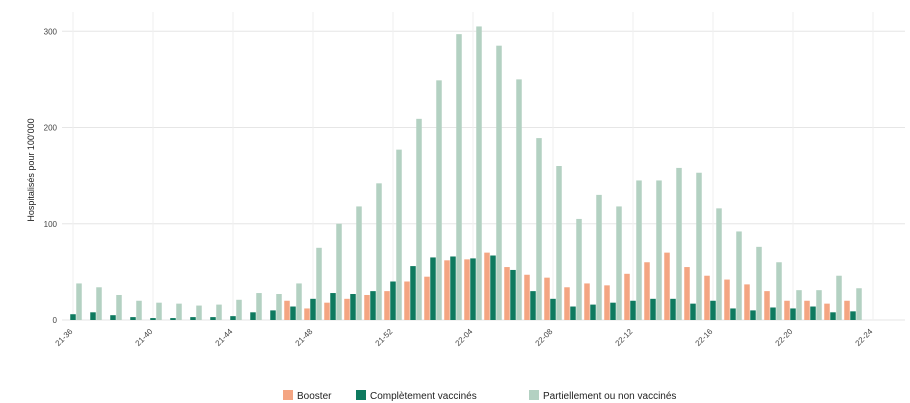 This screenshot has height=403, width=910. I want to click on legend-item: Partiellement ou non vaccinés, so click(602, 396).